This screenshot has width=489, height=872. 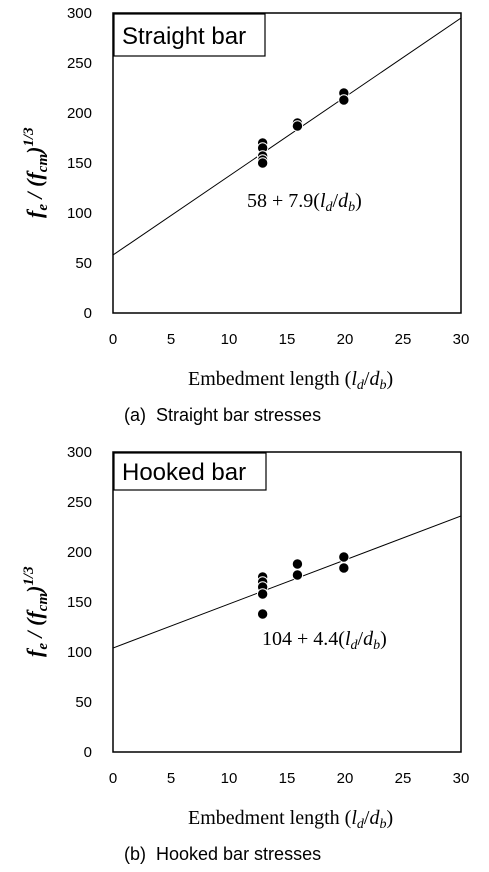 I want to click on panel-caption: (b) Hooked bar stresses, so click(x=222, y=854).